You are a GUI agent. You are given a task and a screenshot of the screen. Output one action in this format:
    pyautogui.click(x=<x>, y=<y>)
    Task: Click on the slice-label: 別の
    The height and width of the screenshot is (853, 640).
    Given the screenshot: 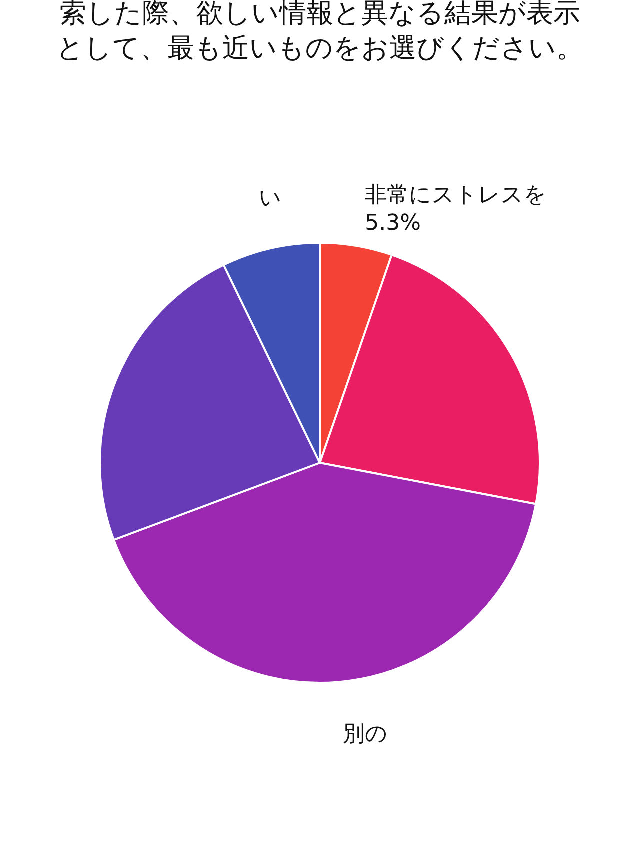 What is the action you would take?
    pyautogui.click(x=365, y=735)
    